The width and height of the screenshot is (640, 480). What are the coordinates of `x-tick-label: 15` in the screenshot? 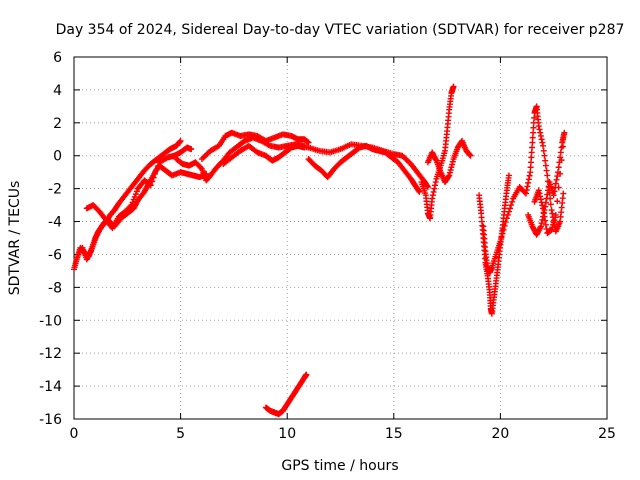 It's located at (394, 434).